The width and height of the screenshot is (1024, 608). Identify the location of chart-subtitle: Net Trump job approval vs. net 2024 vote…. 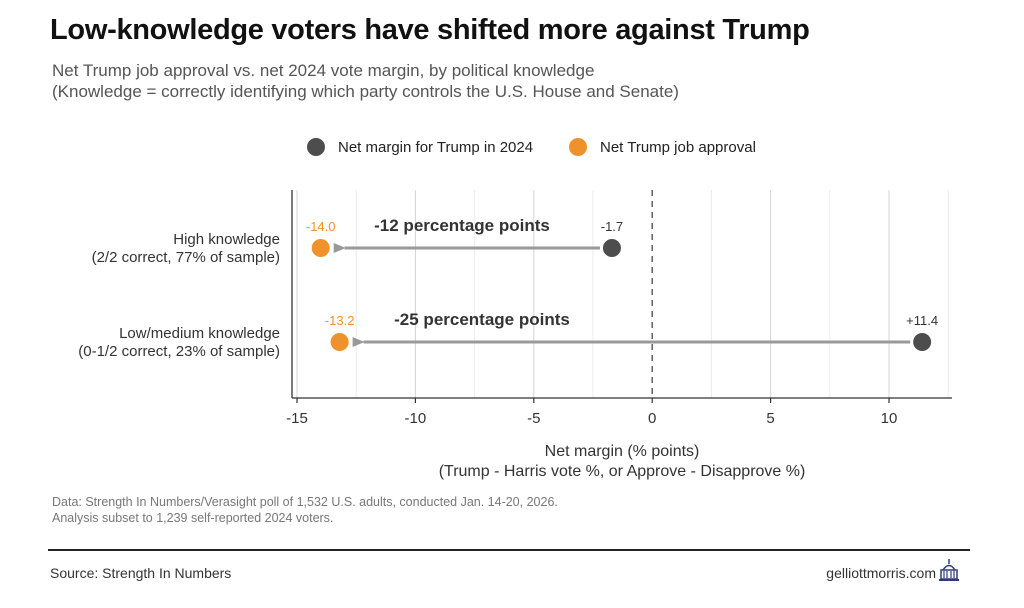
(365, 81).